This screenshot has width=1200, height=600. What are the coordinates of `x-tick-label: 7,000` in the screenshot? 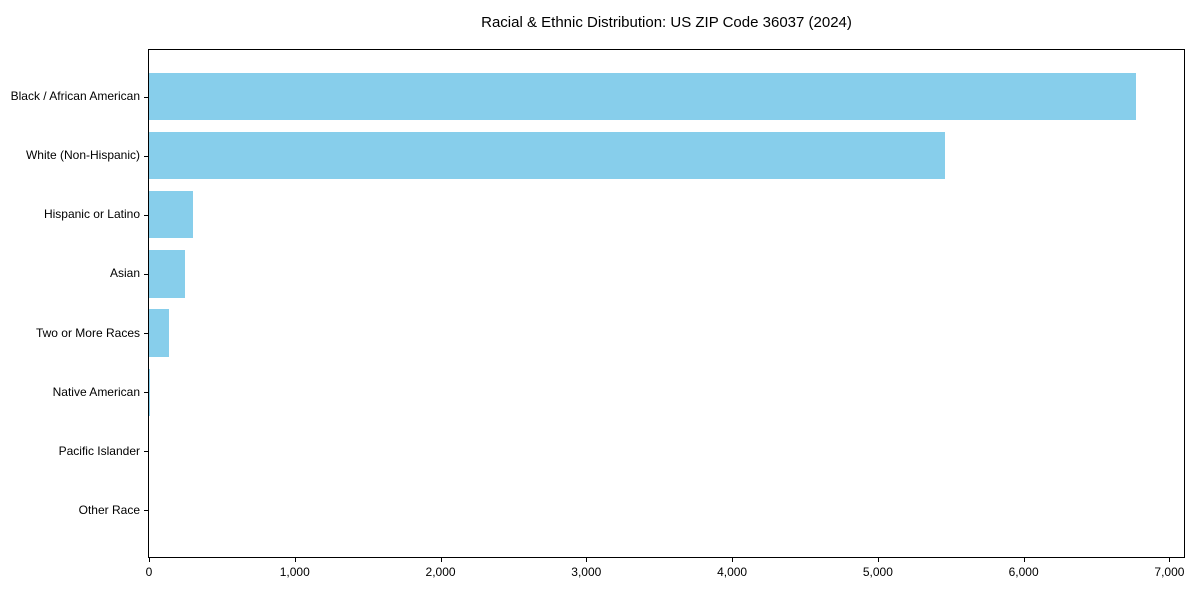 It's located at (1169, 572).